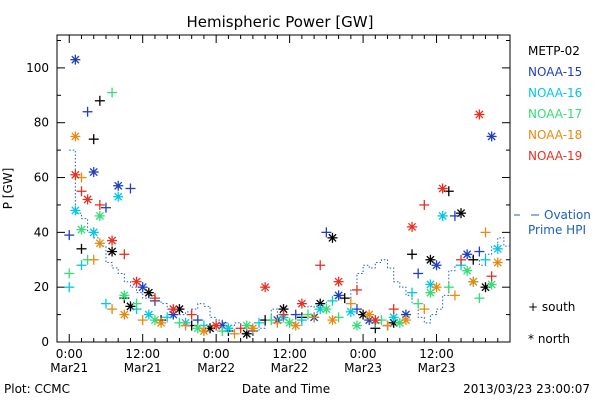 The height and width of the screenshot is (400, 600). Describe the element at coordinates (555, 93) in the screenshot. I see `legend-entry: NOAA-16` at that location.